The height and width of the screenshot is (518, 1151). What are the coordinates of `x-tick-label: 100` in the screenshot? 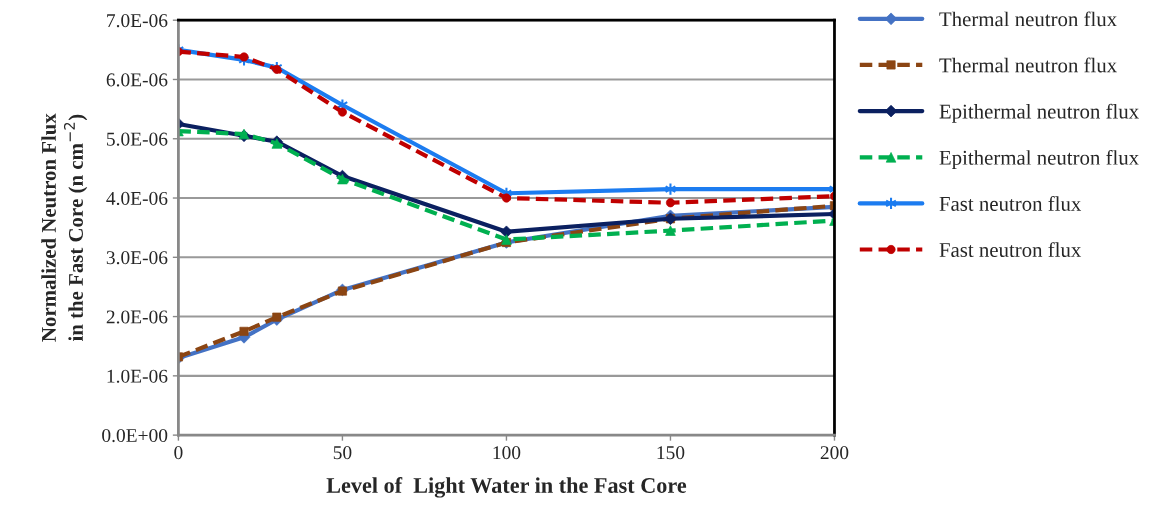 It's located at (507, 453).